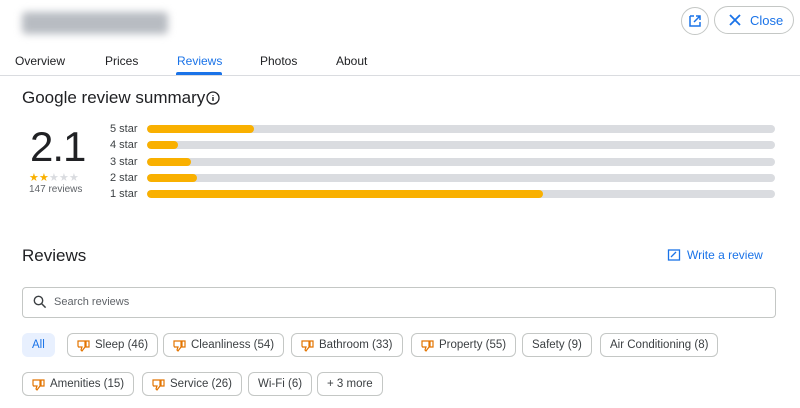  I want to click on filter-chip: + 3 more, so click(350, 384).